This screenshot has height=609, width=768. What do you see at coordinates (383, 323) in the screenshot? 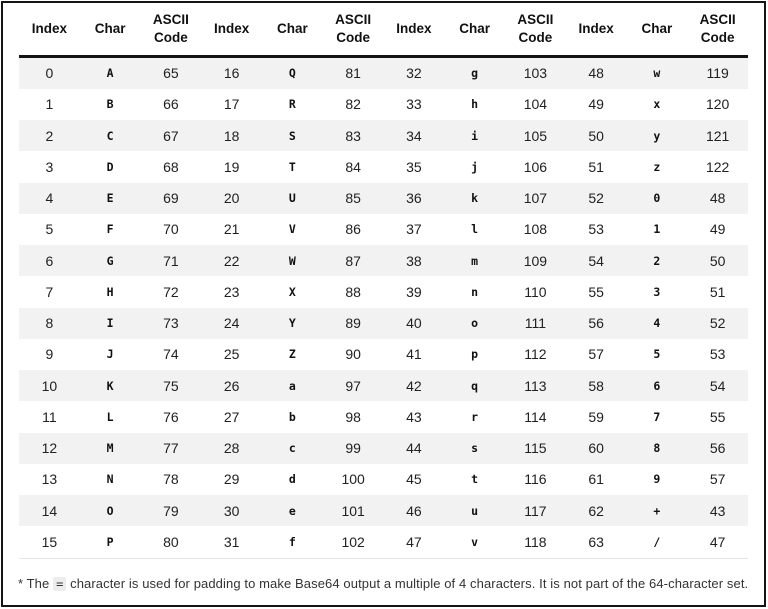
I see `table-row: 8 I 73 24 Y 89 40 o 111 56 4 52` at bounding box center [383, 323].